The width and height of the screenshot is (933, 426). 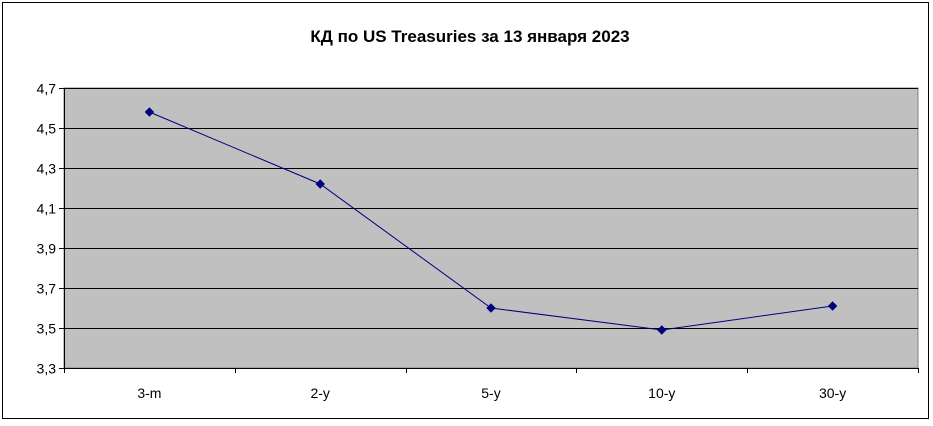 I want to click on x-tick-label: 5-y, so click(x=490, y=393).